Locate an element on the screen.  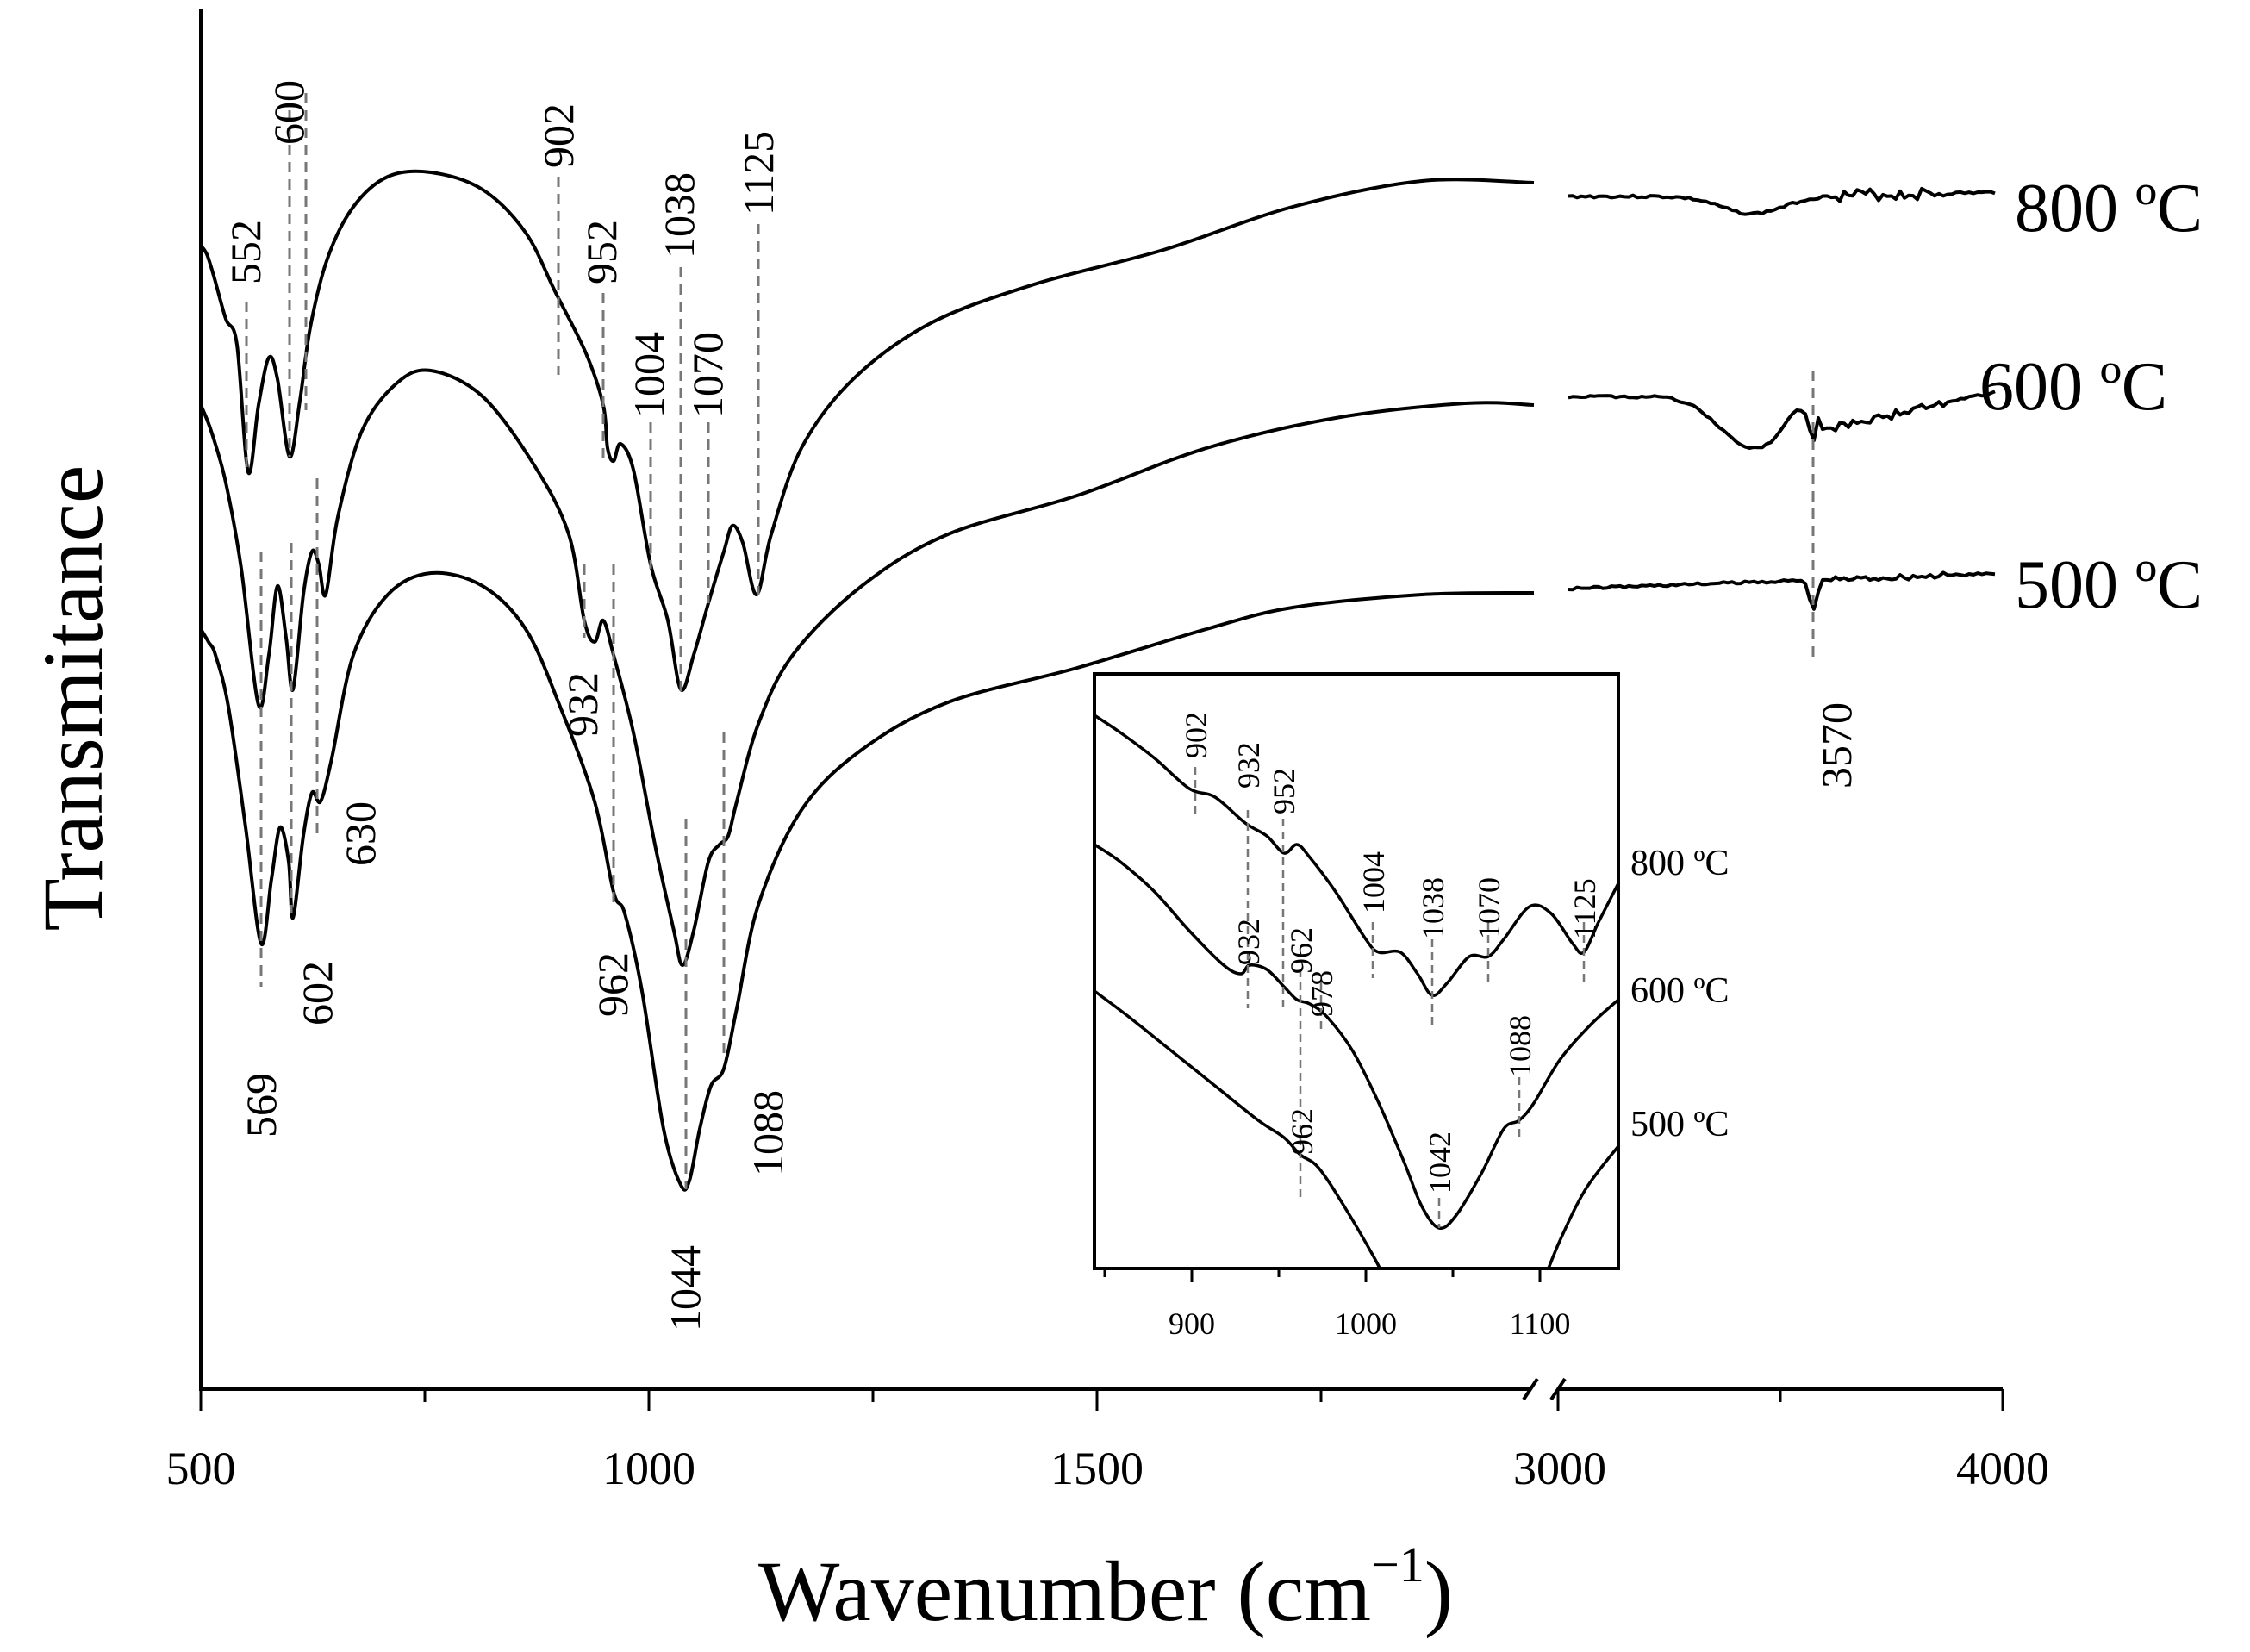
inset-peak-label: 902 is located at coordinates (1196, 735).